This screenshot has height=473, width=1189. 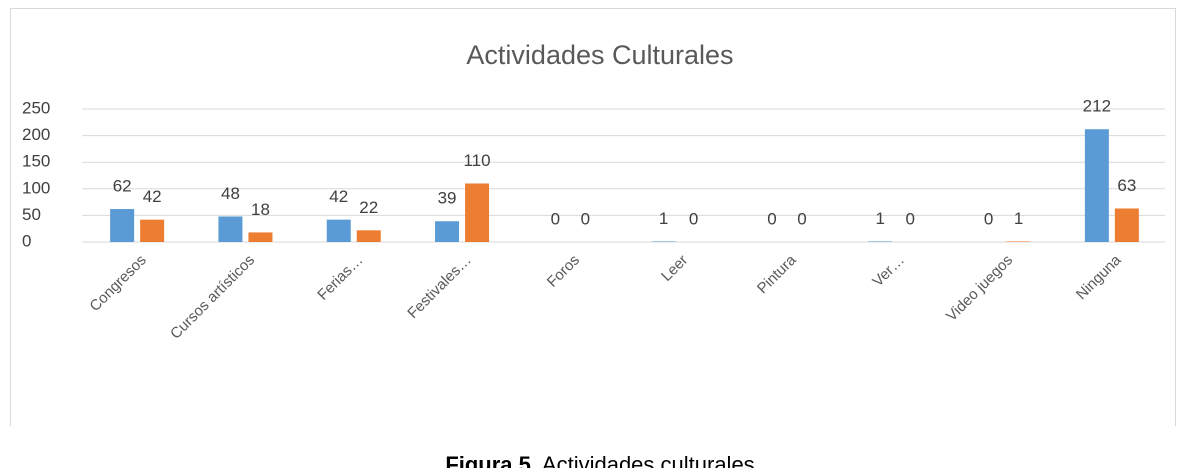 I want to click on y-tick-label: 100, so click(x=36, y=187).